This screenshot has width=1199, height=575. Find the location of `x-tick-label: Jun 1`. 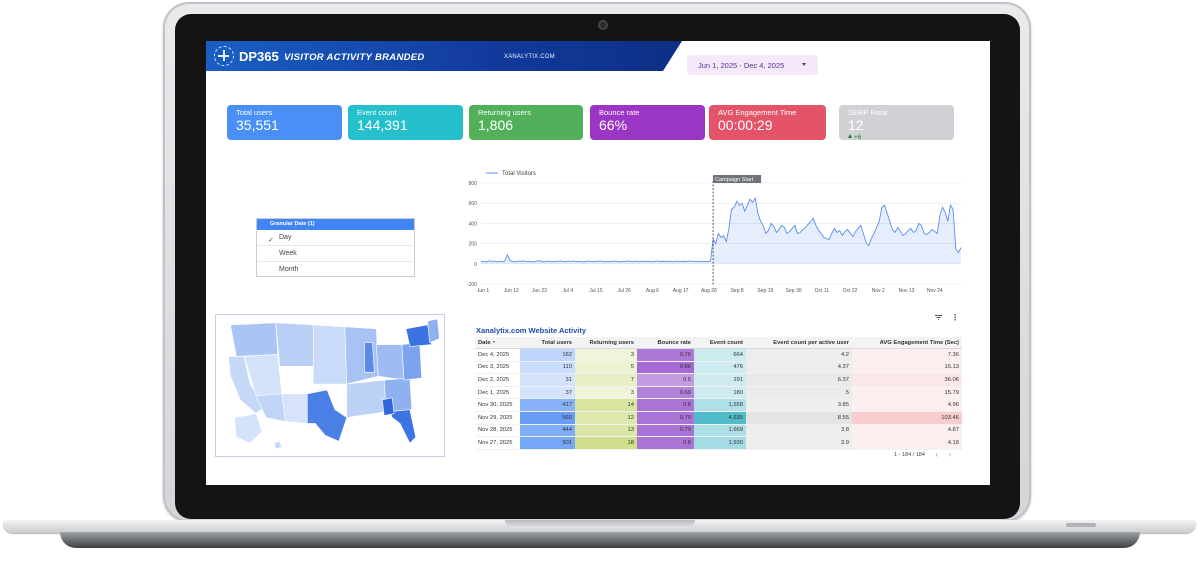

x-tick-label: Jun 1 is located at coordinates (483, 291).